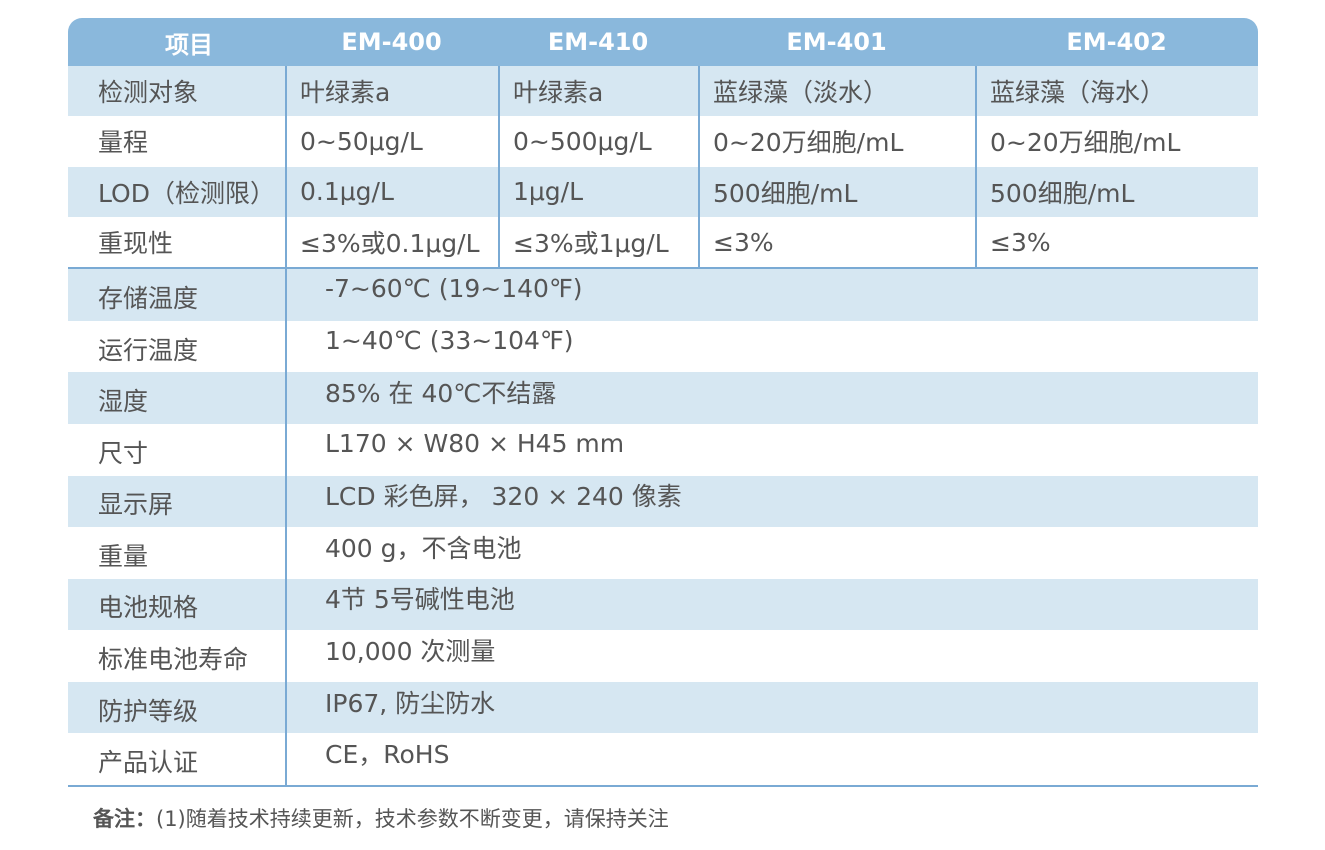 This screenshot has width=1325, height=850. What do you see at coordinates (441, 394) in the screenshot?
I see `cell-value: 85% 在 40℃不结露` at bounding box center [441, 394].